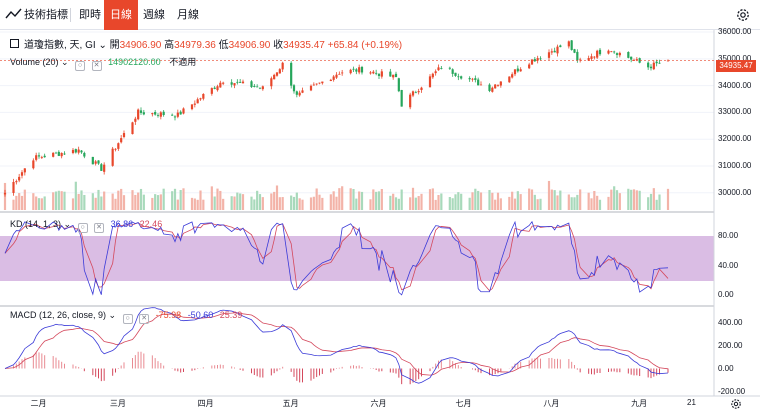 Image resolution: width=760 pixels, height=414 pixels. I want to click on open-value: 34906.90, so click(140, 45).